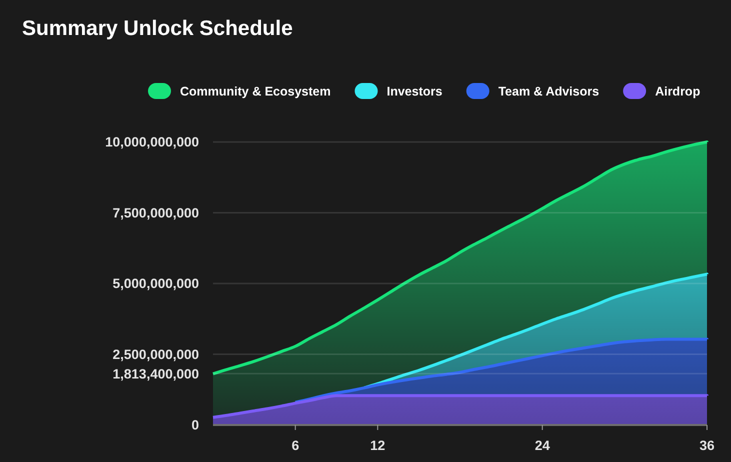 This screenshot has height=462, width=731. I want to click on x-tick-label: 24, so click(542, 445).